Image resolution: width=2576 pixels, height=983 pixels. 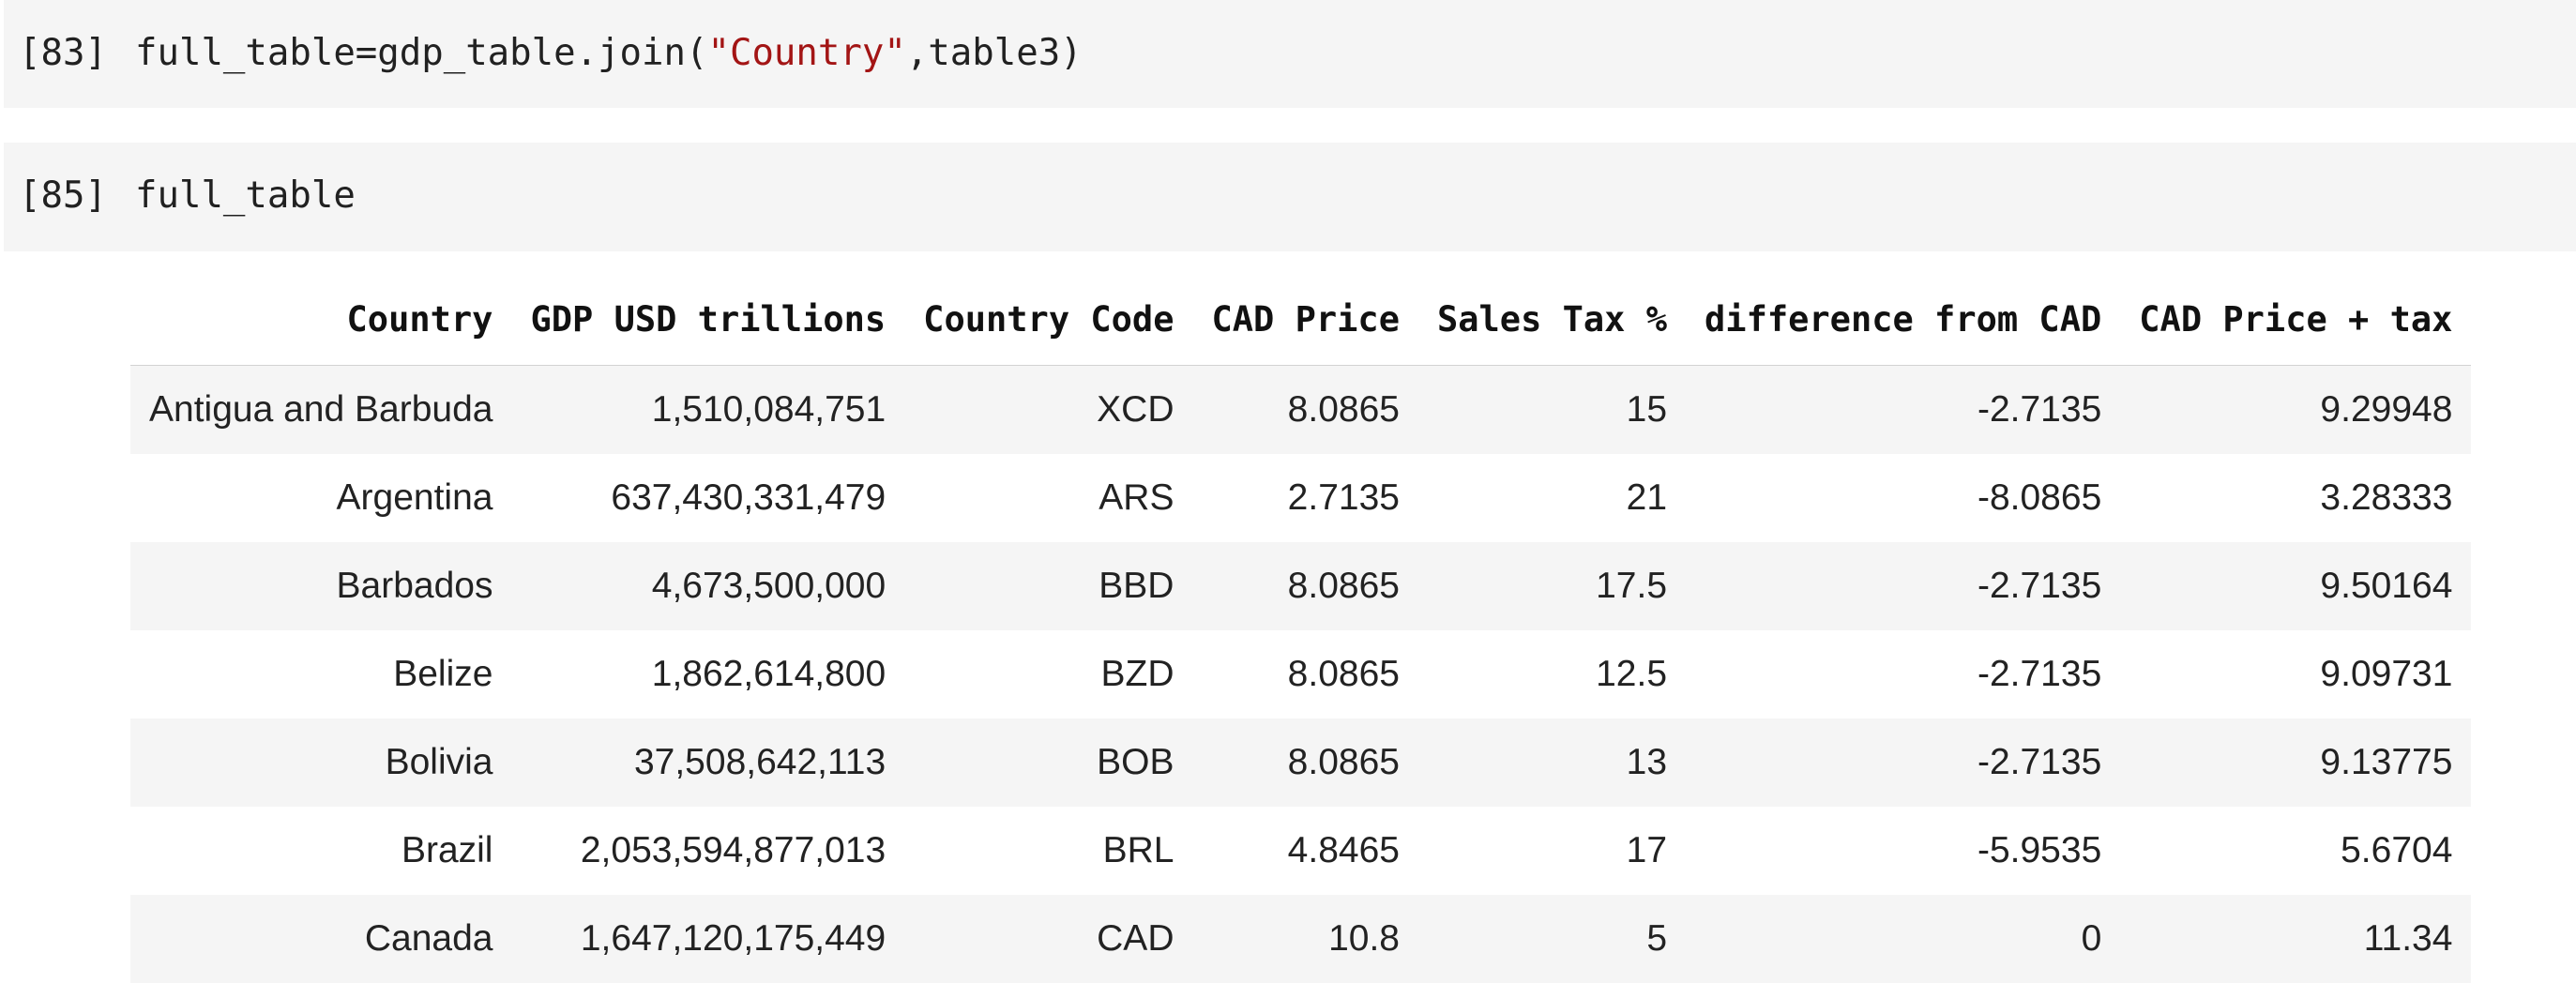 I want to click on table-cell: XCD, so click(x=1048, y=409).